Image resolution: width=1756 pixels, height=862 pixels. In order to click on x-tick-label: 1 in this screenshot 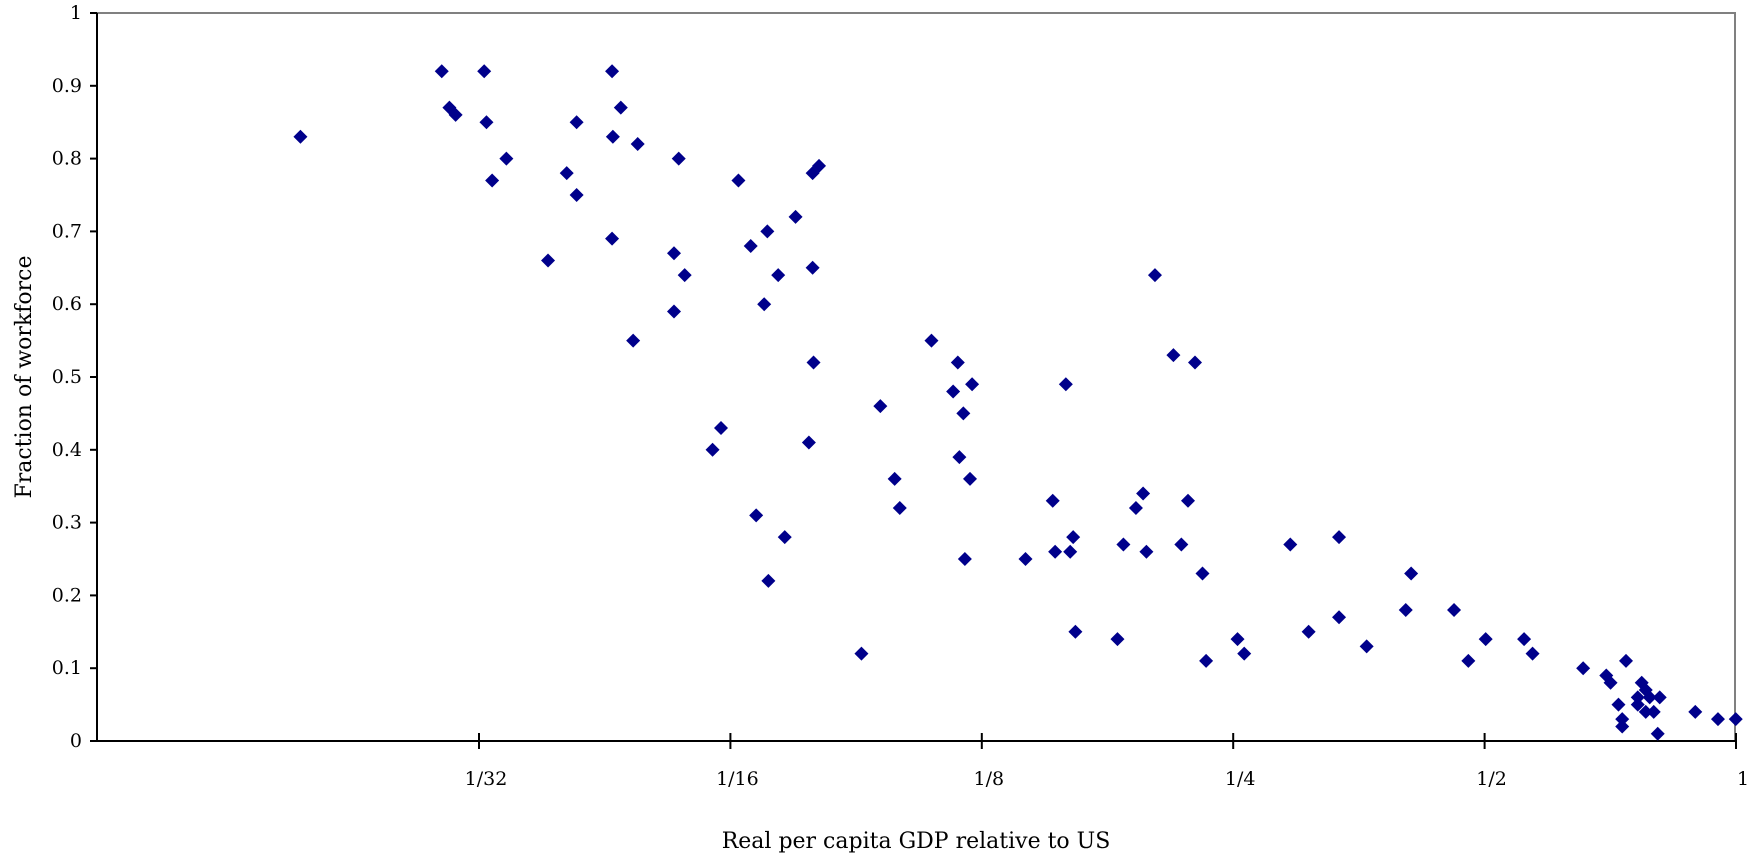, I will do `click(1743, 779)`.